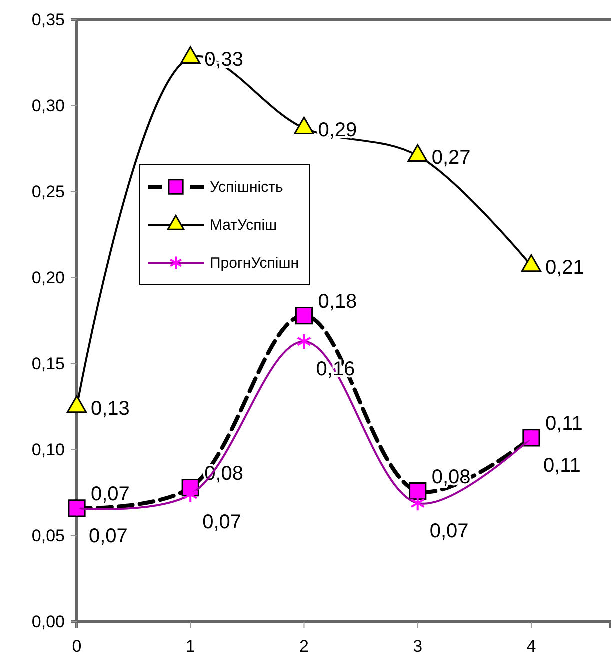 The width and height of the screenshot is (611, 663). I want to click on y-tick-label: 0,15, so click(48, 364).